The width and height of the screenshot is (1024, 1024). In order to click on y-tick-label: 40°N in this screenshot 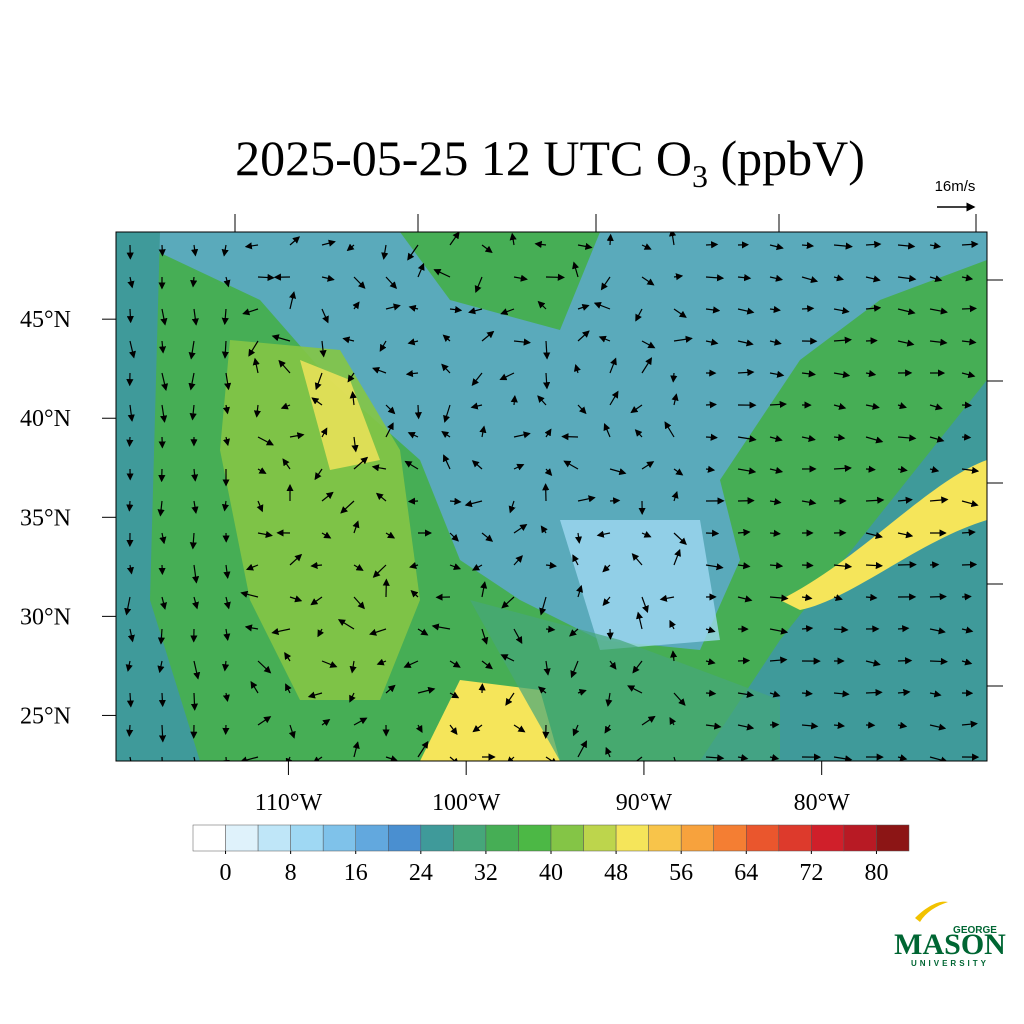, I will do `click(45, 419)`.